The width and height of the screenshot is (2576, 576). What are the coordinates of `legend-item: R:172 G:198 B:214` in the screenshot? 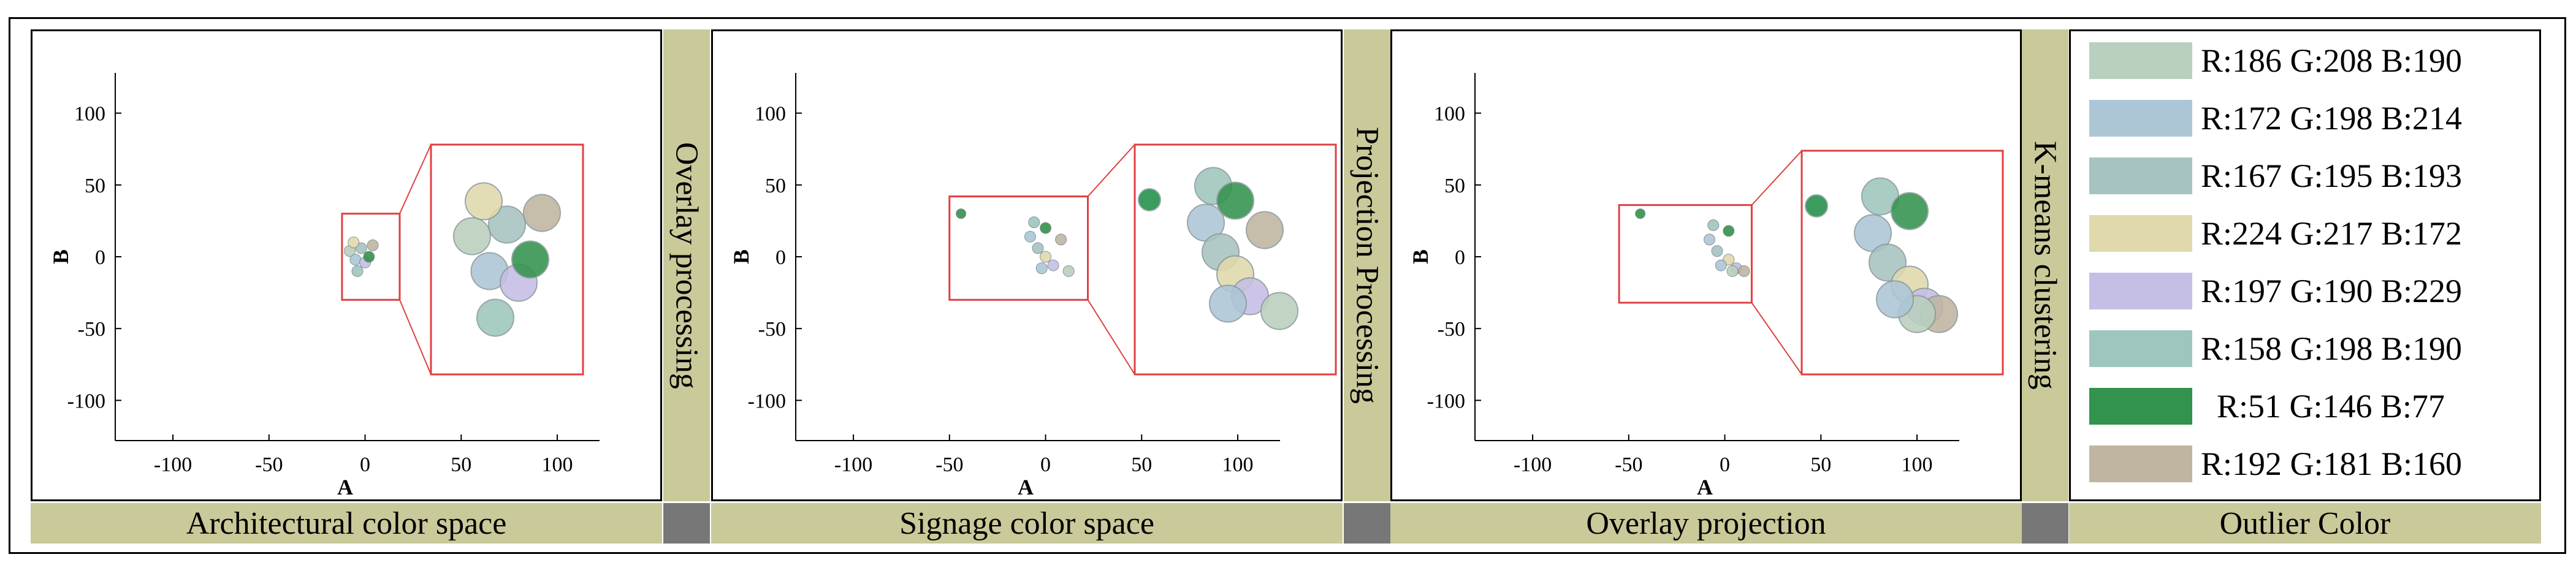 It's located at (2275, 118).